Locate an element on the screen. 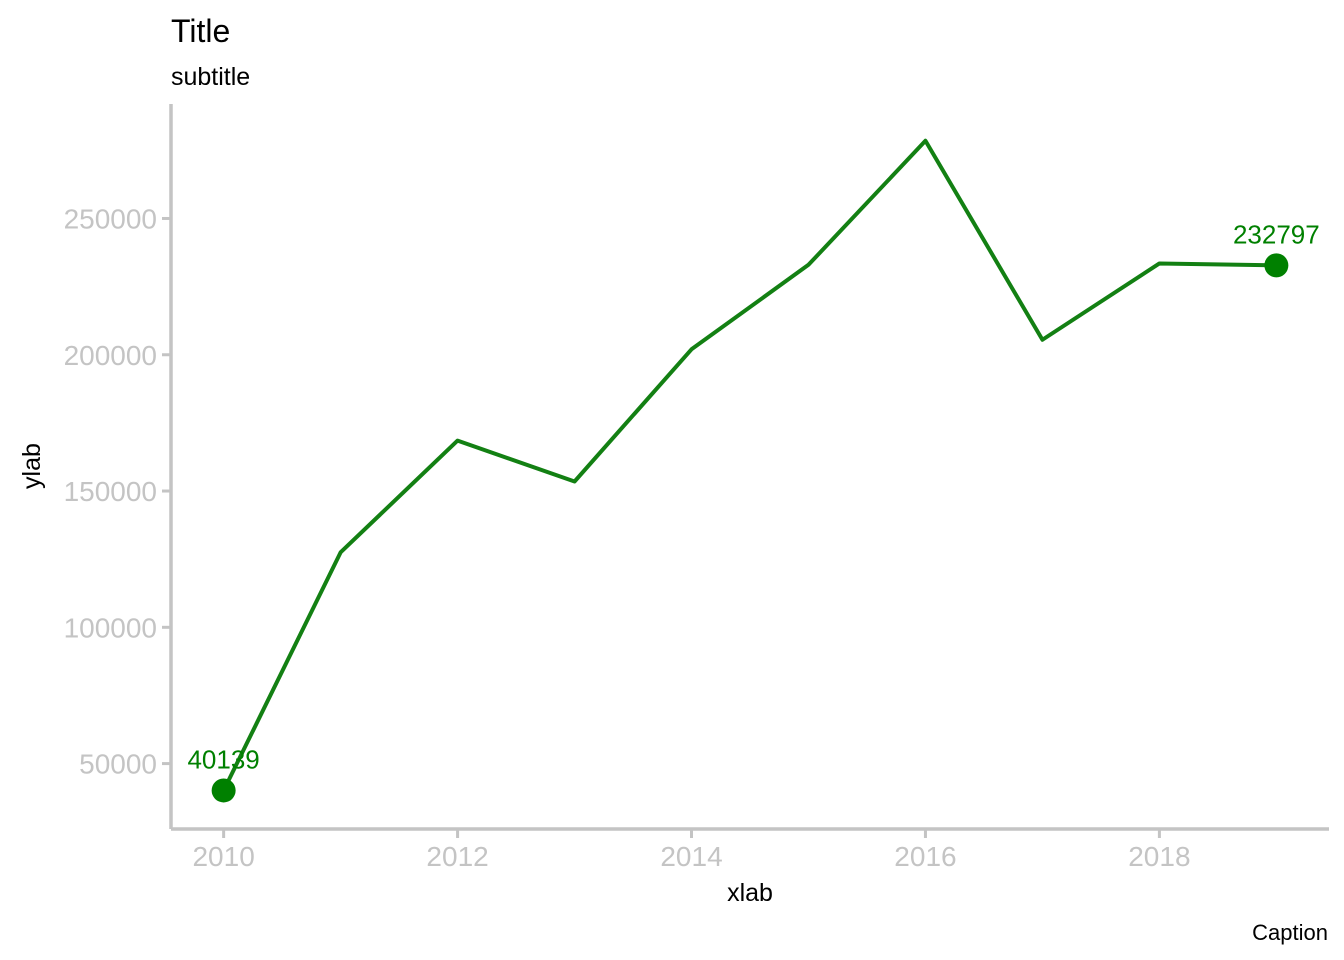 The image size is (1344, 960). x-ticks: 2010 2012 2014 2016 2018 is located at coordinates (691, 850).